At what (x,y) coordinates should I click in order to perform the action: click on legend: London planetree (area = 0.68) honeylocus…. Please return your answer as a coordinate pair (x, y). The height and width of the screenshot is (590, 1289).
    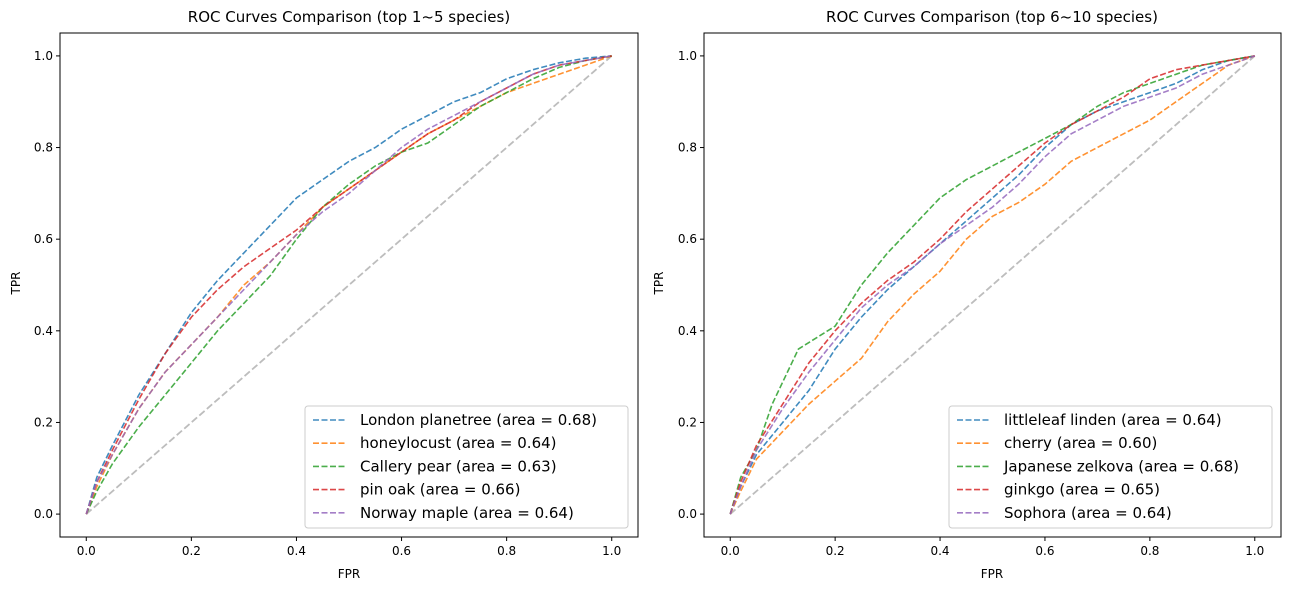
    Looking at the image, I should click on (466, 467).